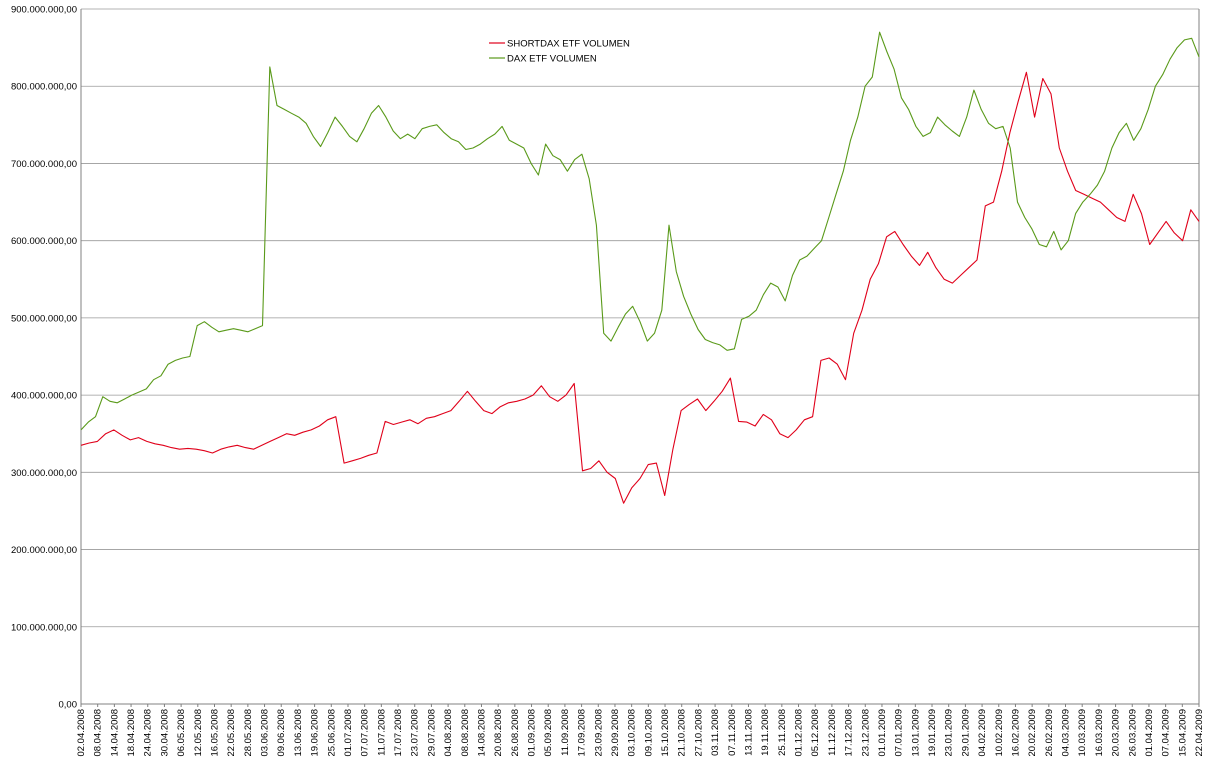  Describe the element at coordinates (281, 733) in the screenshot. I see `x-tick-label-12: 09.06.2008` at that location.